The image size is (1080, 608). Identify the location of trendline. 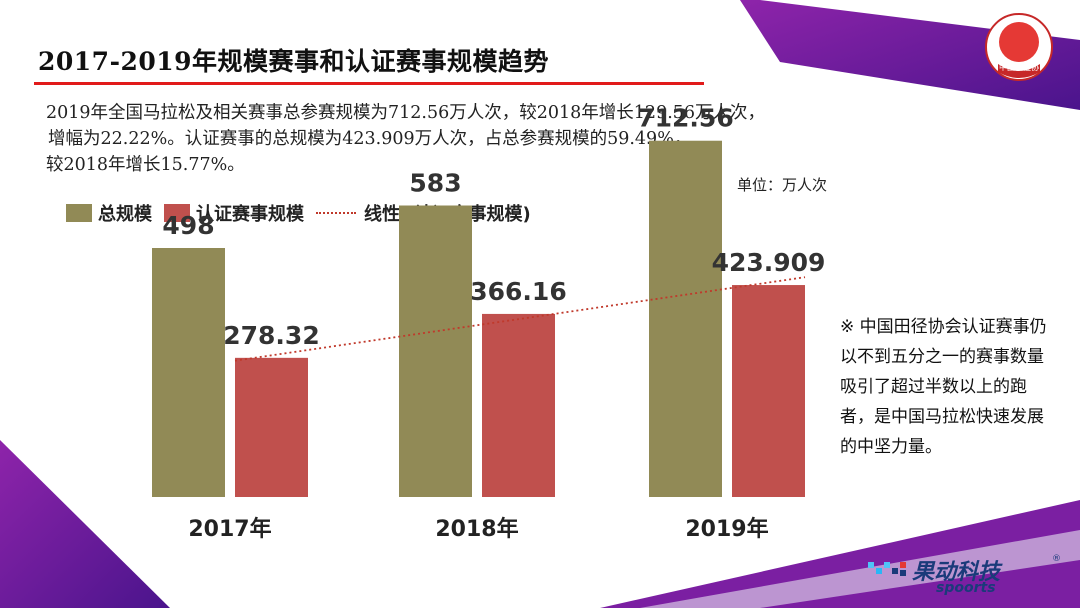
(520, 319).